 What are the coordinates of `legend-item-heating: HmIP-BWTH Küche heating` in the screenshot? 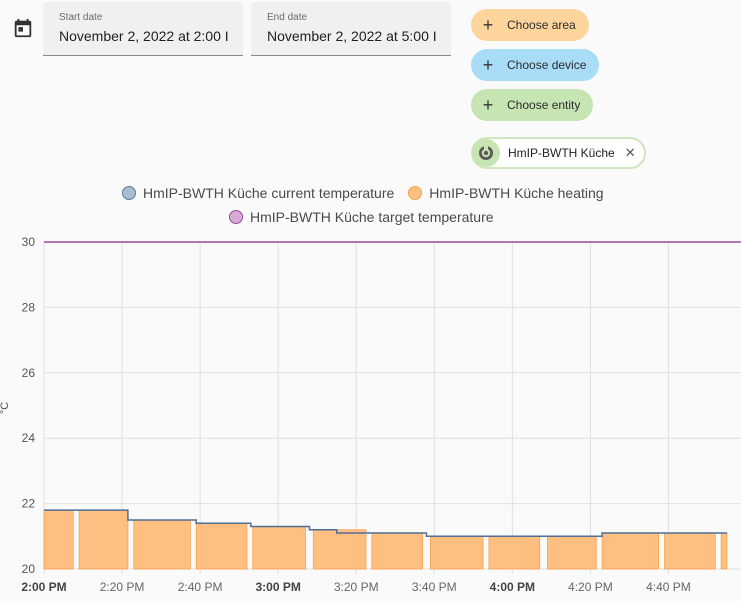 It's located at (506, 193).